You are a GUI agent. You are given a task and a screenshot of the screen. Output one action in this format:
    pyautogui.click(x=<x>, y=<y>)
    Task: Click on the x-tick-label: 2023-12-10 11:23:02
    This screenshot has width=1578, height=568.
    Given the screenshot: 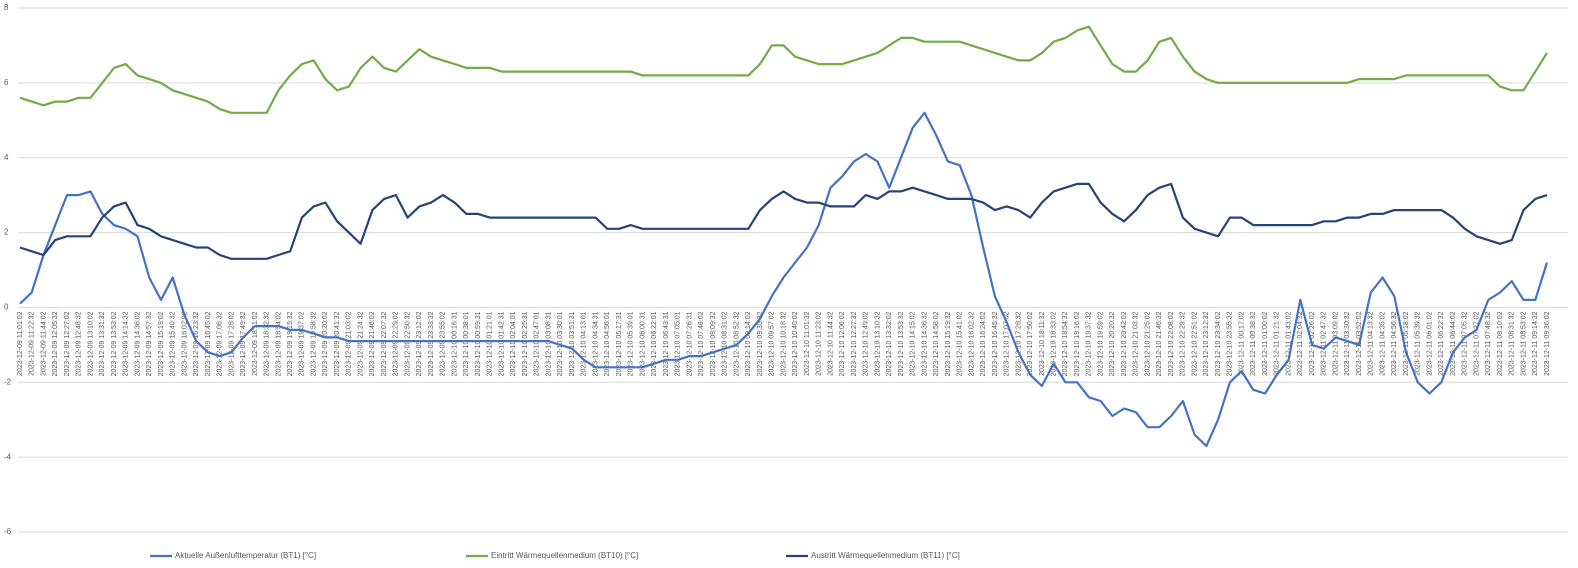 What is the action you would take?
    pyautogui.click(x=819, y=343)
    